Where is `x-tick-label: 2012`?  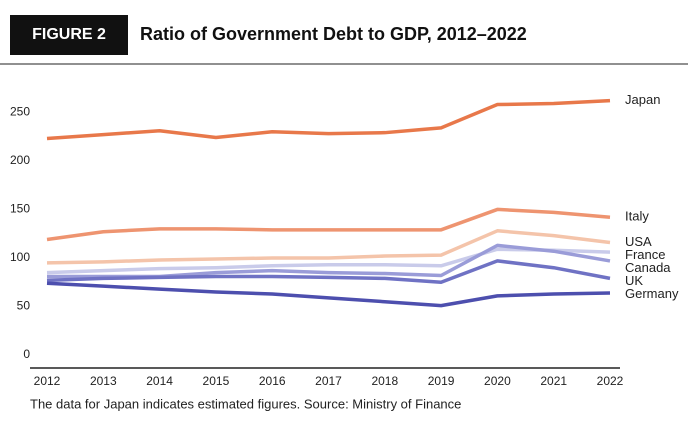 x-tick-label: 2012 is located at coordinates (47, 381).